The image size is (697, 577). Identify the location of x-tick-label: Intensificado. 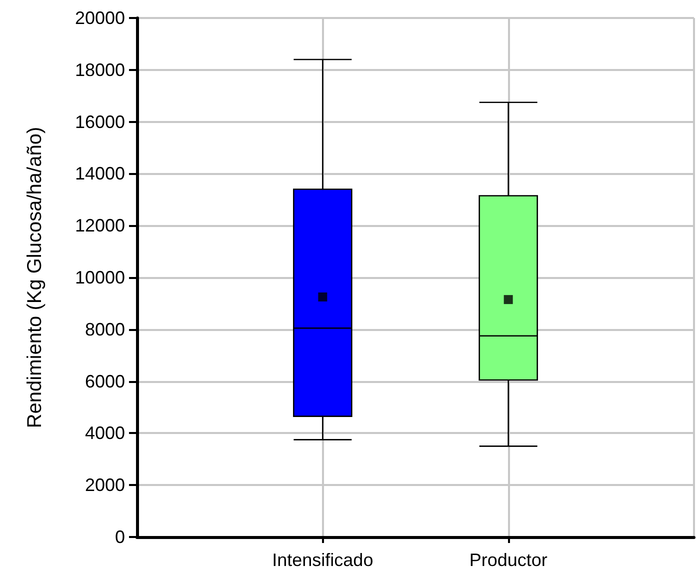
(323, 560).